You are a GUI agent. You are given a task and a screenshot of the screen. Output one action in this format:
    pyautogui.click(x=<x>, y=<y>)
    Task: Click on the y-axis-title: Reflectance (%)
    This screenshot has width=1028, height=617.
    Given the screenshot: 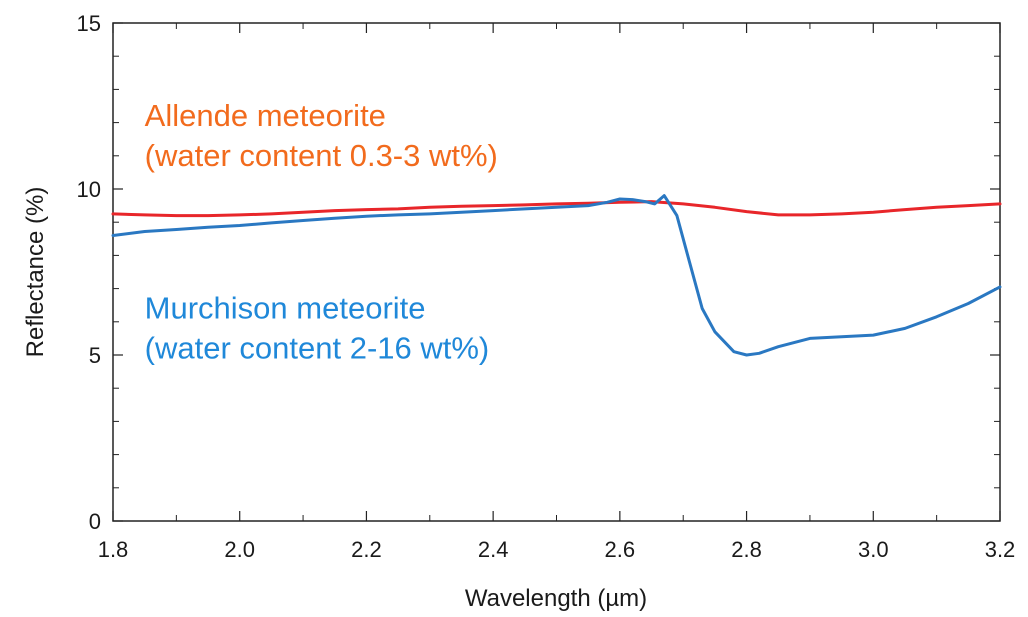 What is the action you would take?
    pyautogui.click(x=35, y=272)
    